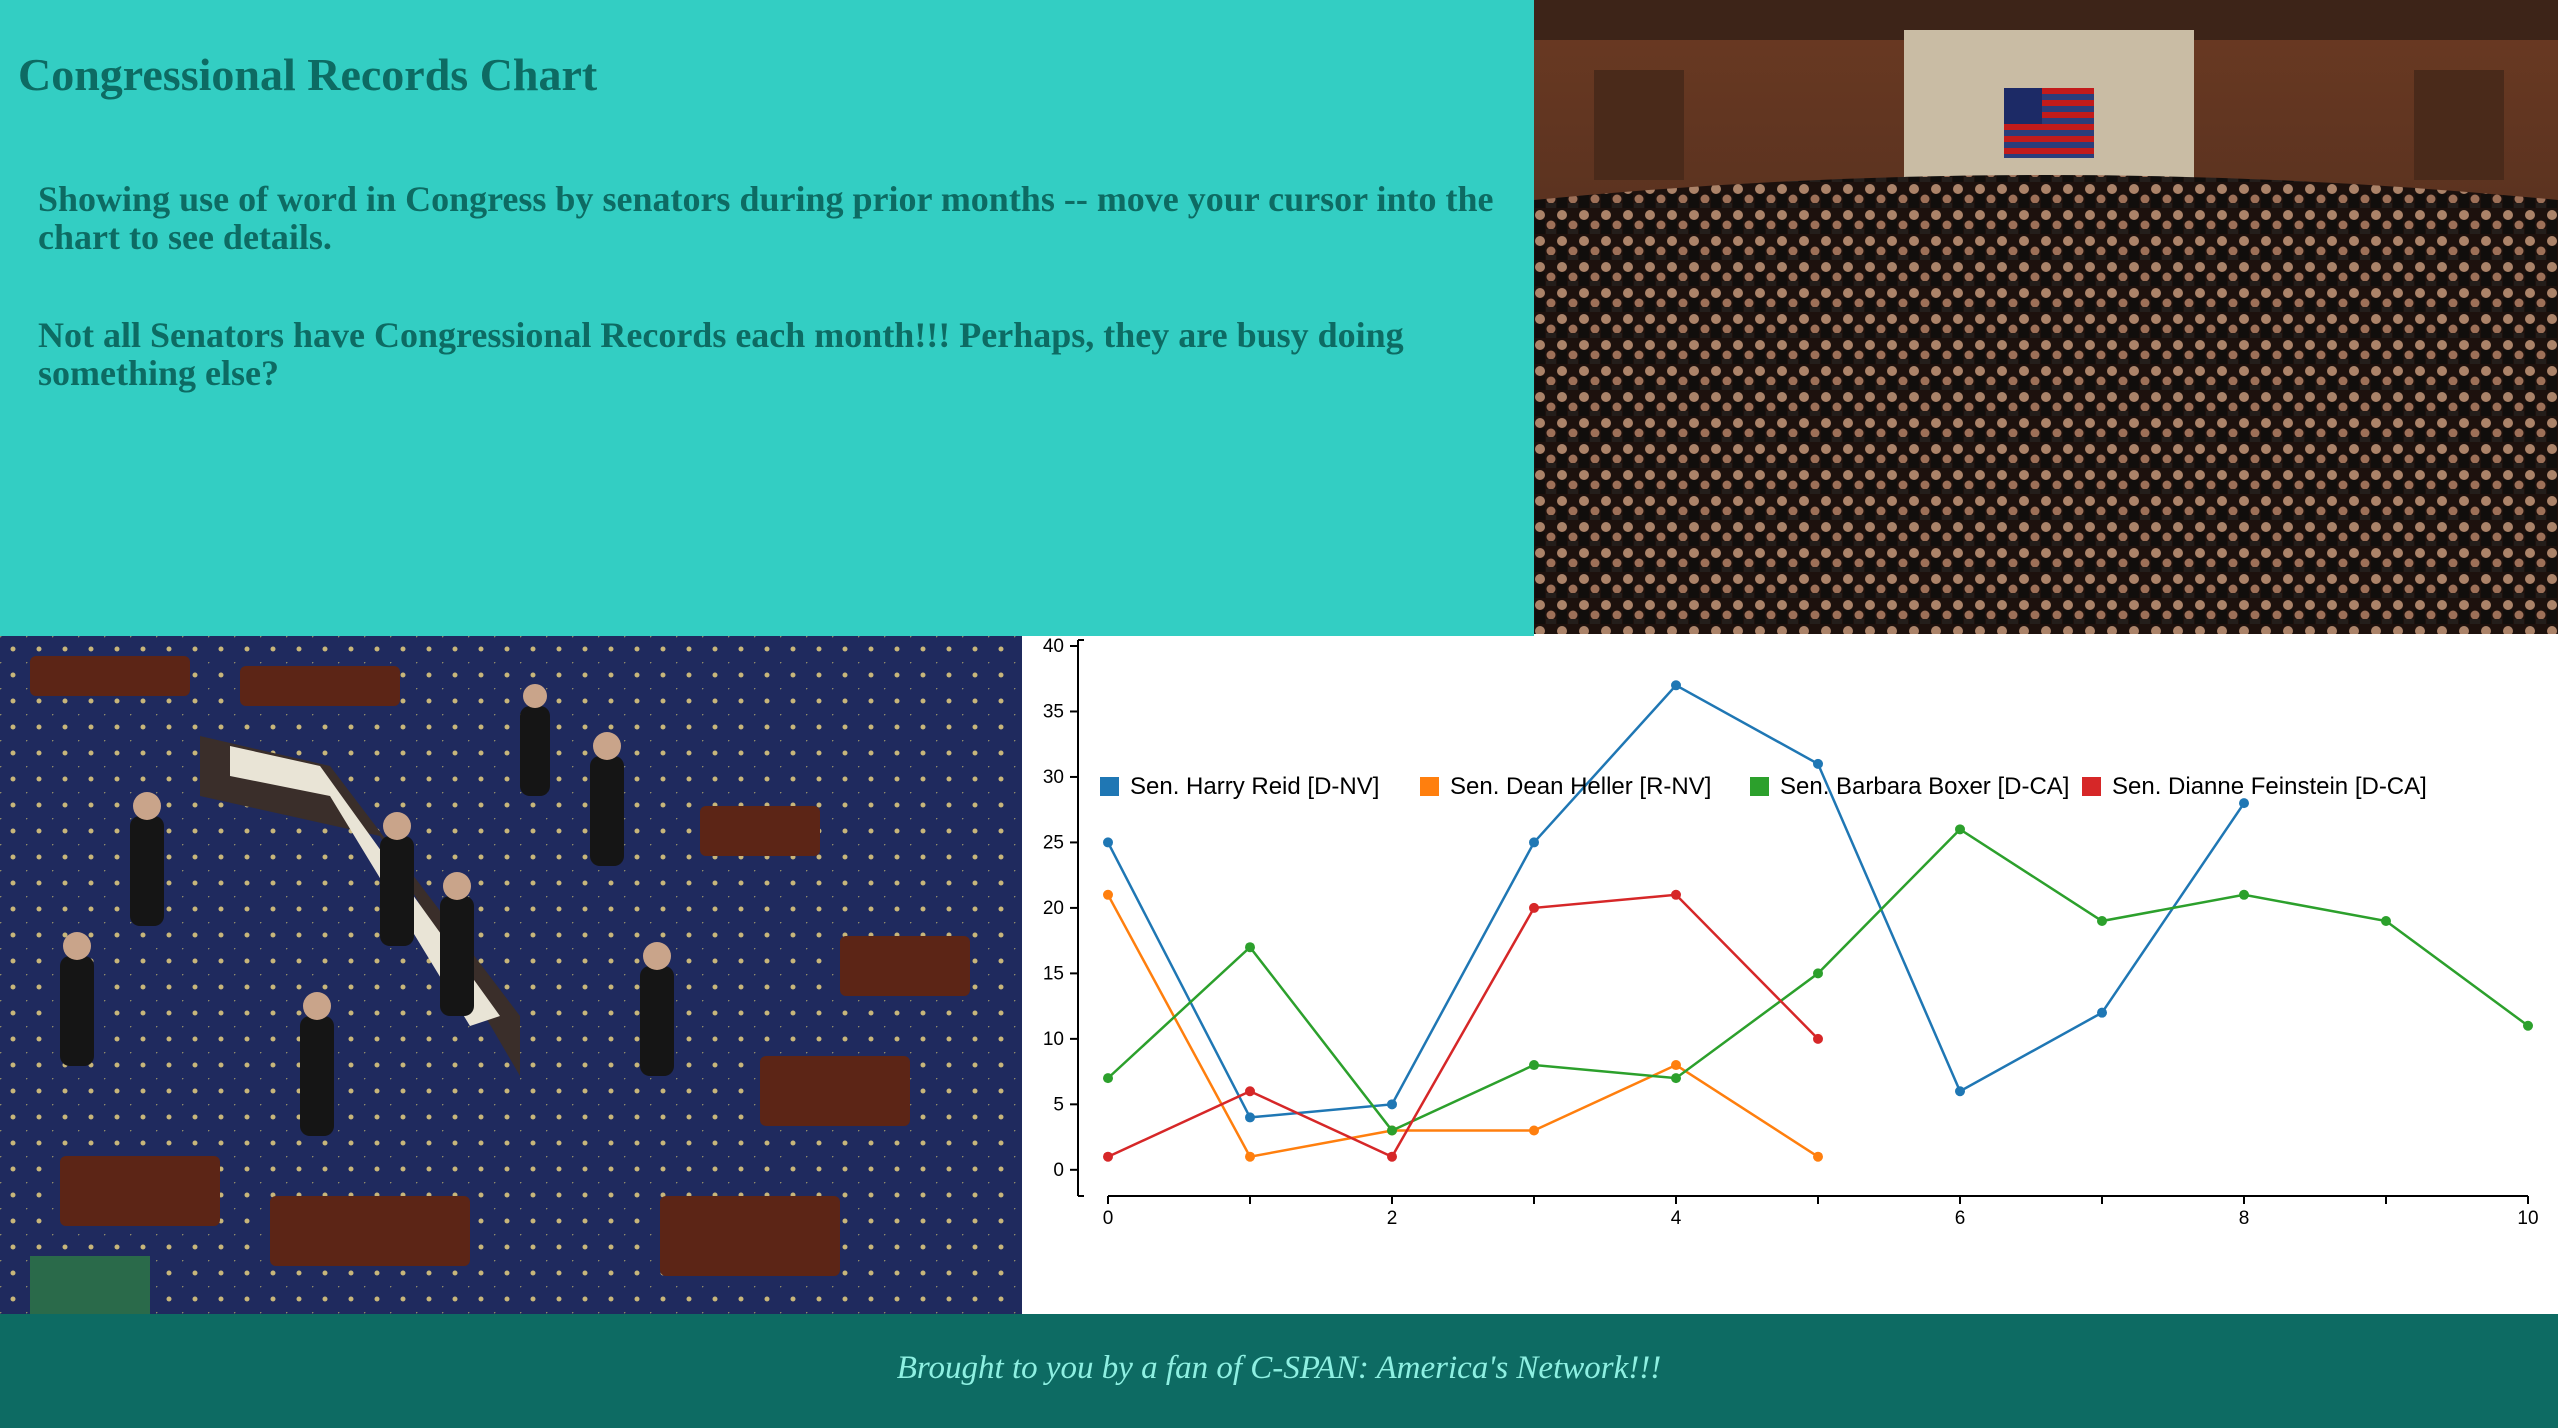 The image size is (2558, 1428). Describe the element at coordinates (2244, 1218) in the screenshot. I see `x-tick-label: 8` at that location.